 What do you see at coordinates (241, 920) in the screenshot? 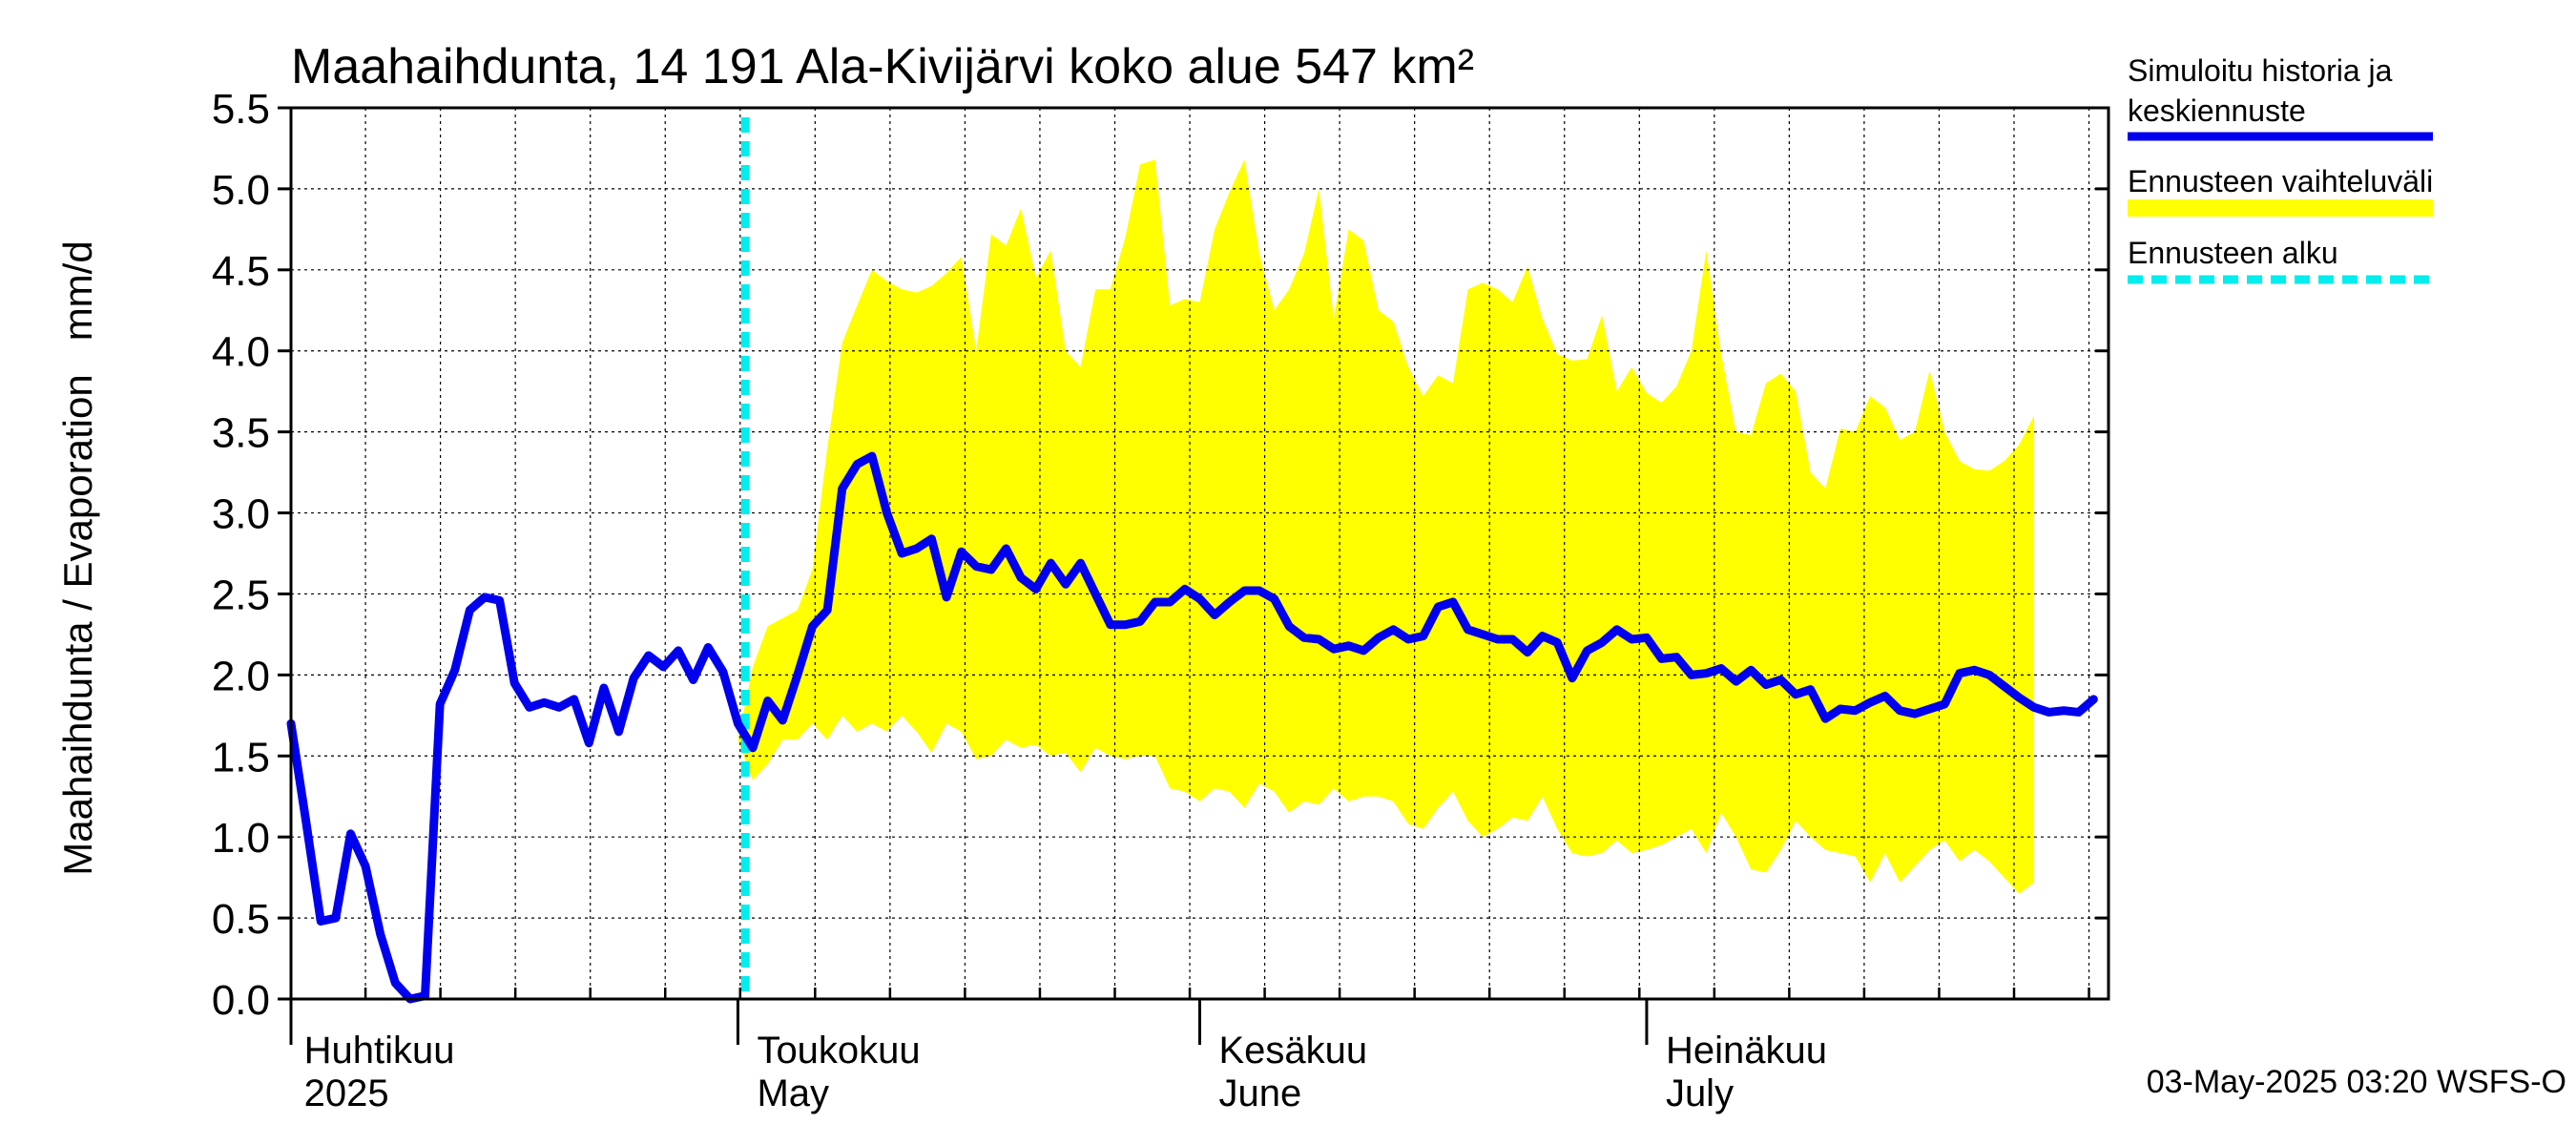
I see `y-tick-label: 0.5` at bounding box center [241, 920].